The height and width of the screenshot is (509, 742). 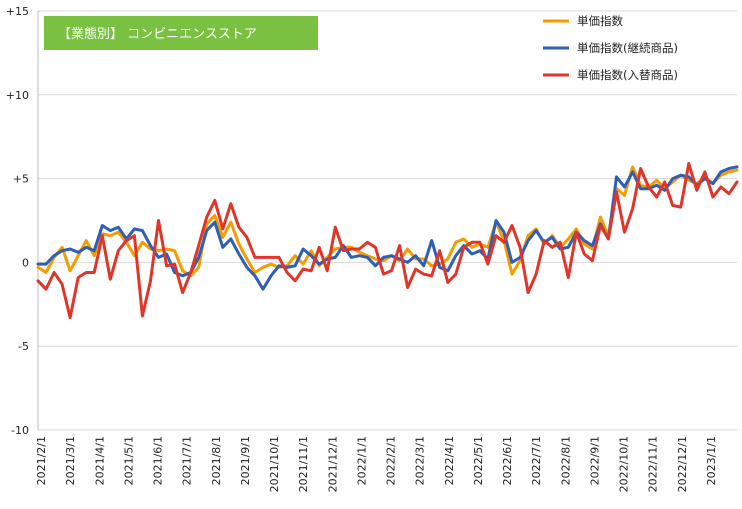 I want to click on x-tick-label-7: 2021/9/1, so click(x=245, y=460).